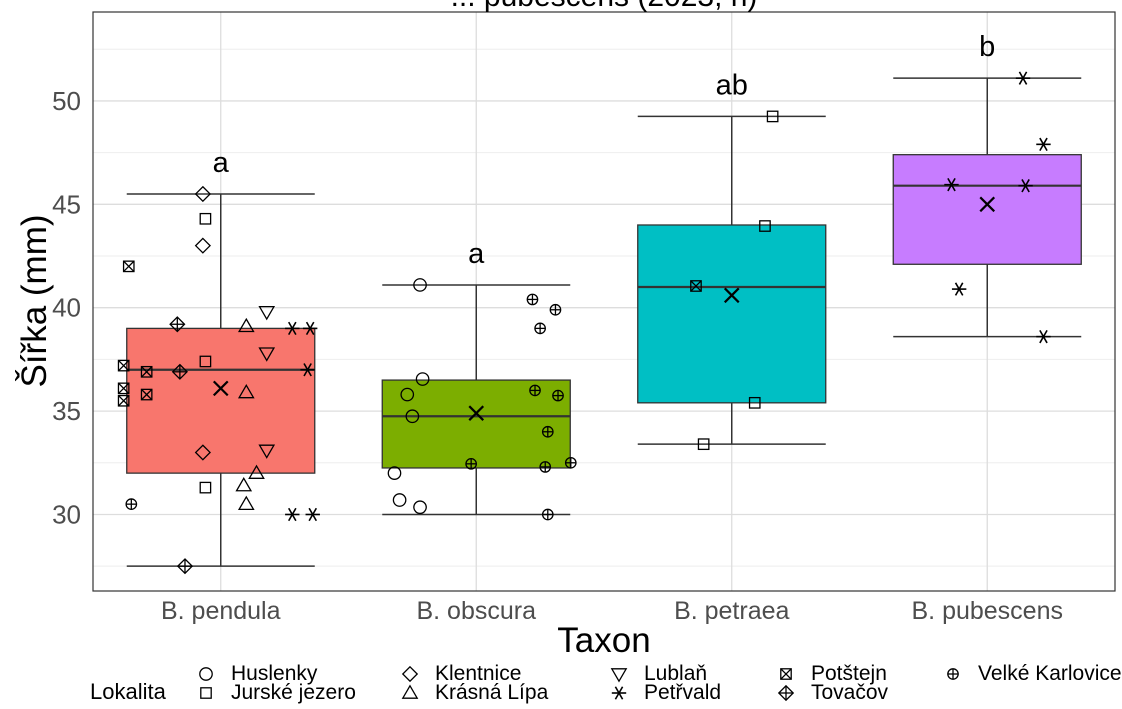  Describe the element at coordinates (675, 673) in the screenshot. I see `legend-label: Lublaň` at that location.